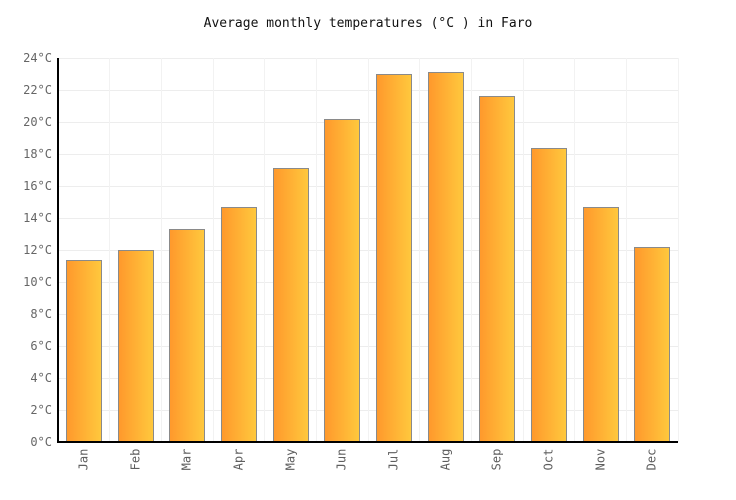 Image resolution: width=736 pixels, height=500 pixels. I want to click on y-axis-line, so click(58, 250).